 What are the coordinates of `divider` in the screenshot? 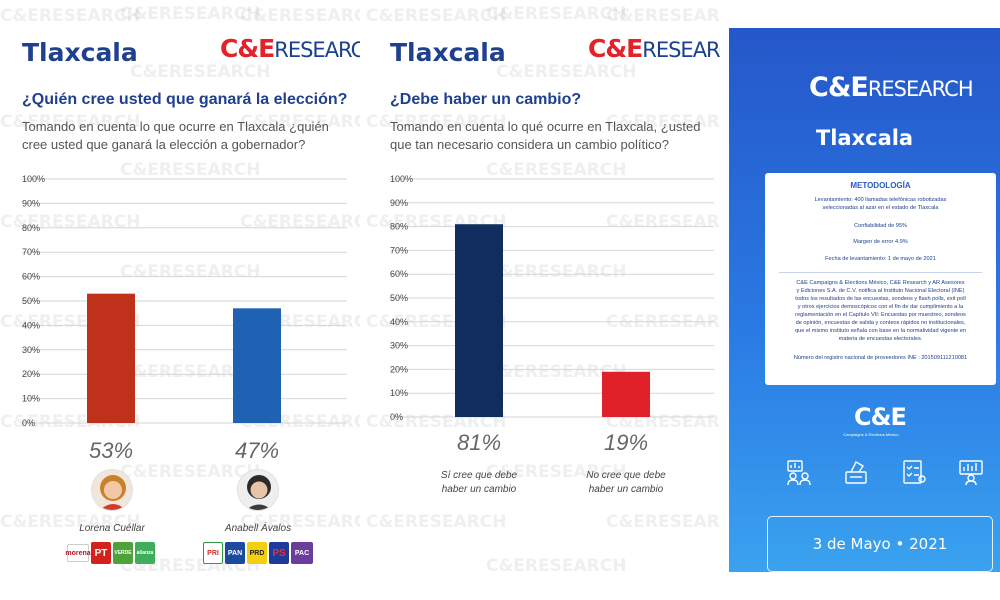 It's located at (880, 272).